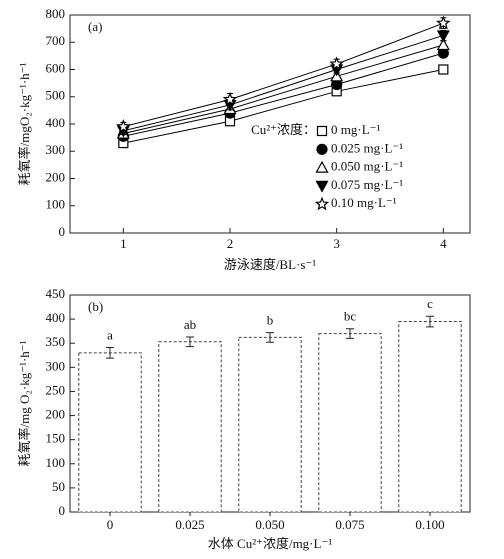  I want to click on x-tick-label: 0, so click(110, 524).